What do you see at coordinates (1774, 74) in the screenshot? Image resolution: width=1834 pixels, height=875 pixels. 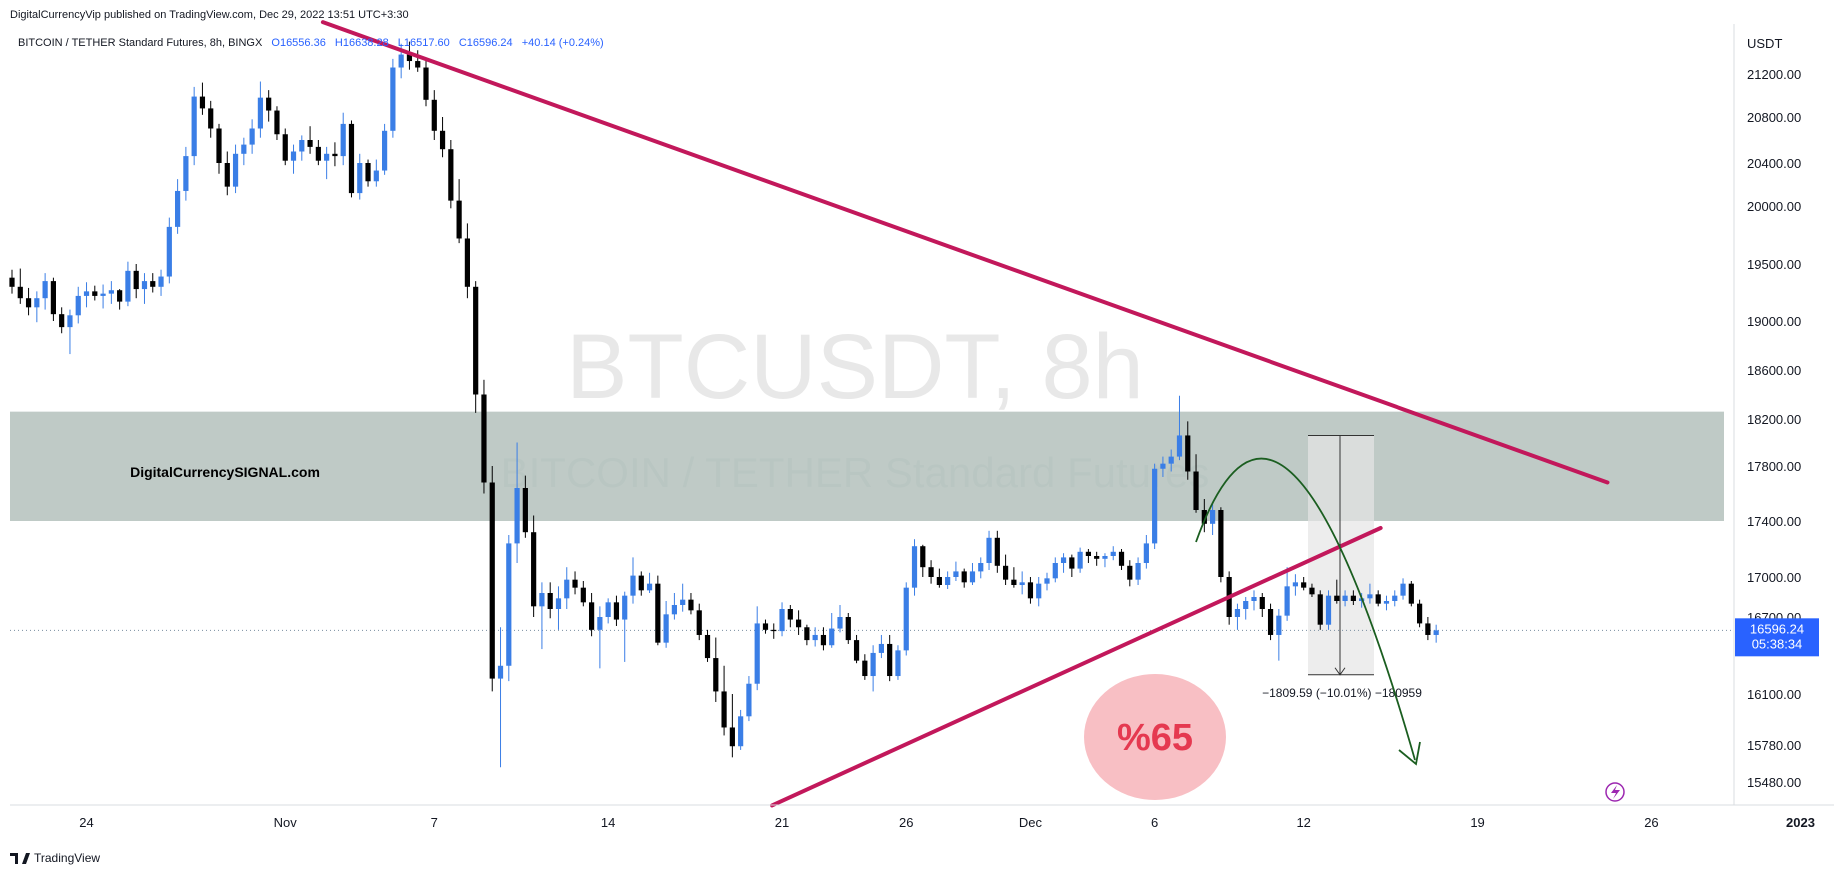 I see `price-tick-label: 21200.00` at bounding box center [1774, 74].